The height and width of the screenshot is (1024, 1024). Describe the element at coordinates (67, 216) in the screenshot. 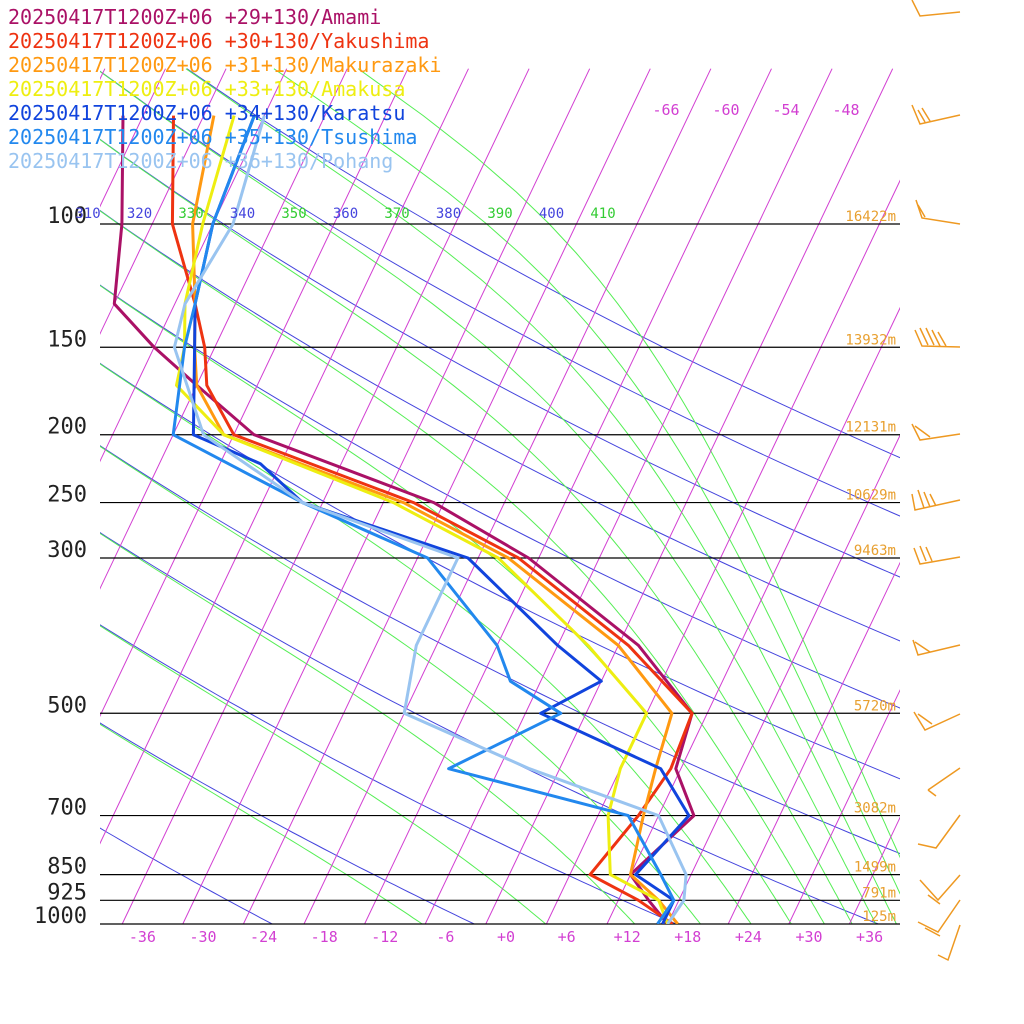

I see `pressure-label: 100` at that location.